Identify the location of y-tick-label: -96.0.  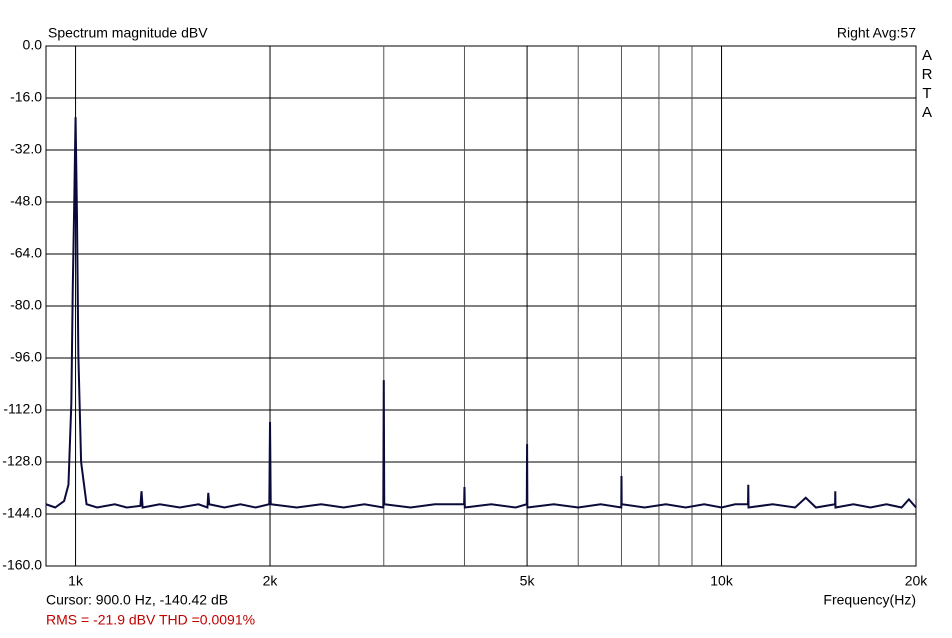
(26, 357).